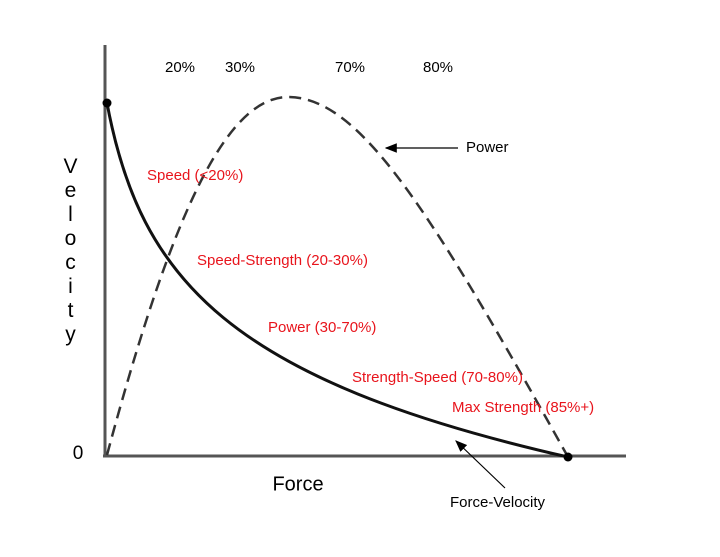 The width and height of the screenshot is (720, 557). Describe the element at coordinates (498, 502) in the screenshot. I see `curve-label: Force-Velocity` at that location.